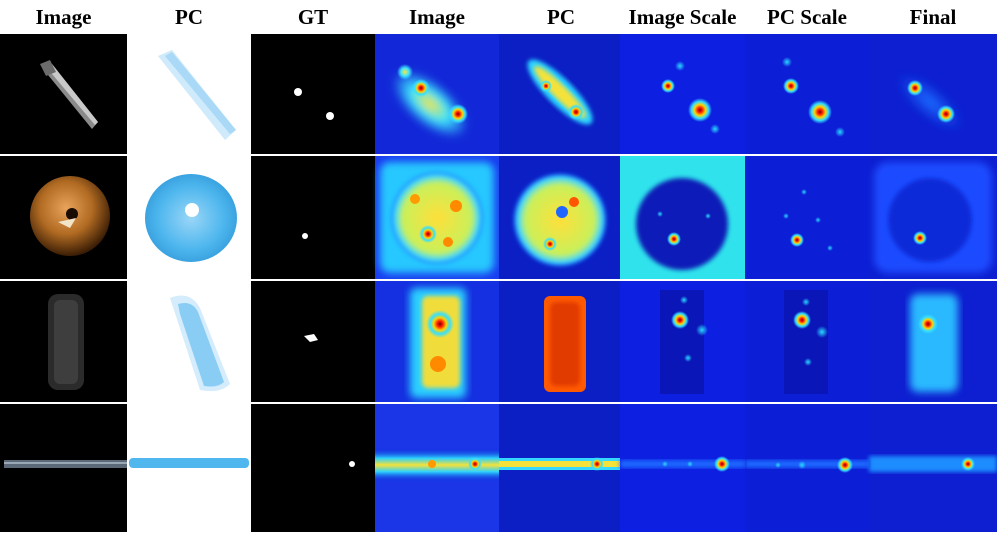  I want to click on row2-point-cloud, so click(189, 217).